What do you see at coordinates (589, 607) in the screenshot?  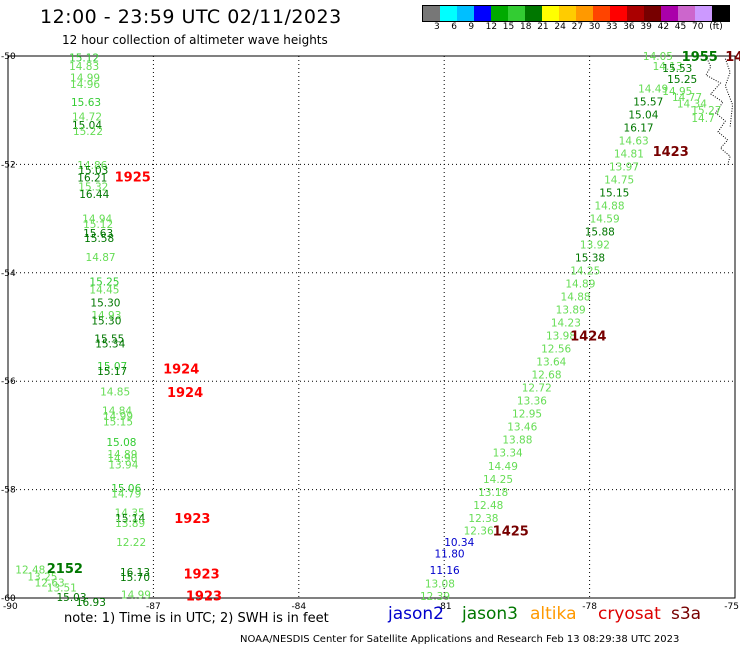 I see `x-axis-label: -78` at bounding box center [589, 607].